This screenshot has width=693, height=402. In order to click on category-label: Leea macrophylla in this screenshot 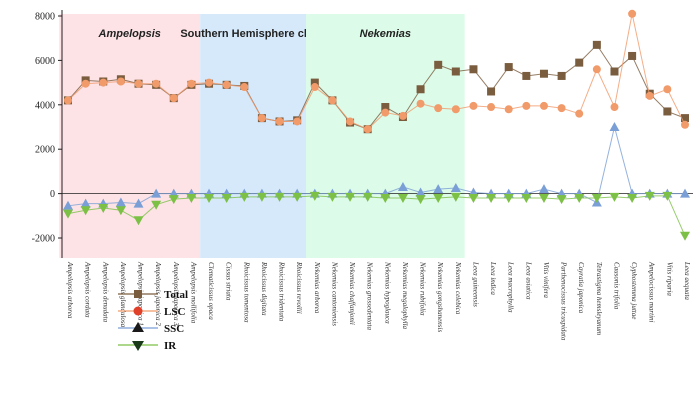, I will do `click(511, 287)`.